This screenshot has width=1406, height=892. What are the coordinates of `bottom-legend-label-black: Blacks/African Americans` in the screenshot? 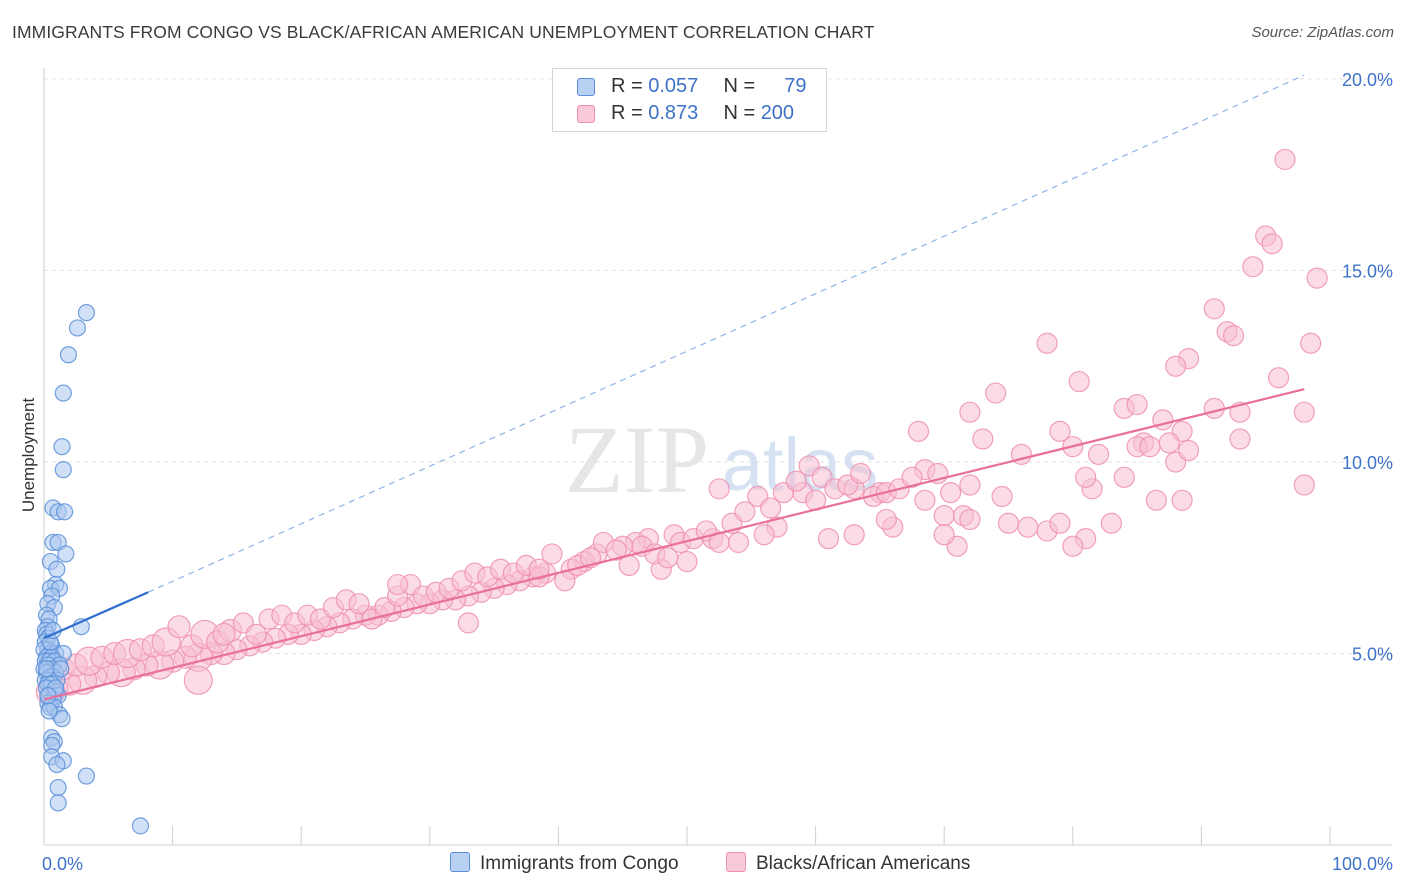 It's located at (863, 863).